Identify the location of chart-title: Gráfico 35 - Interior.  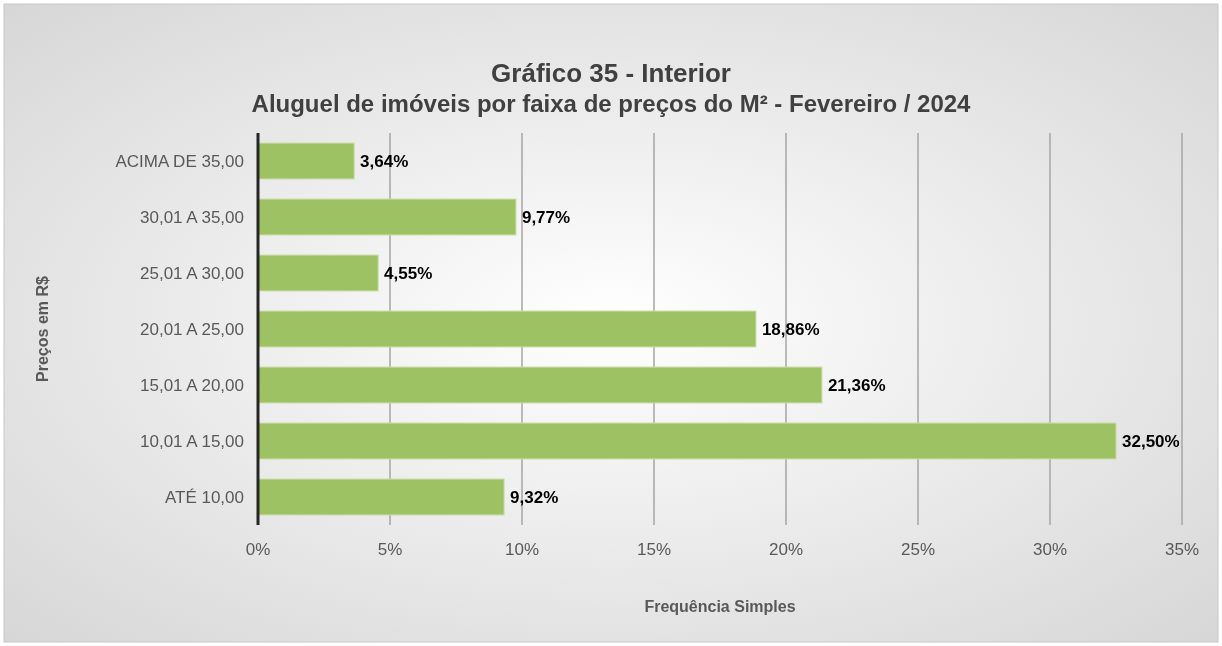
(611, 73).